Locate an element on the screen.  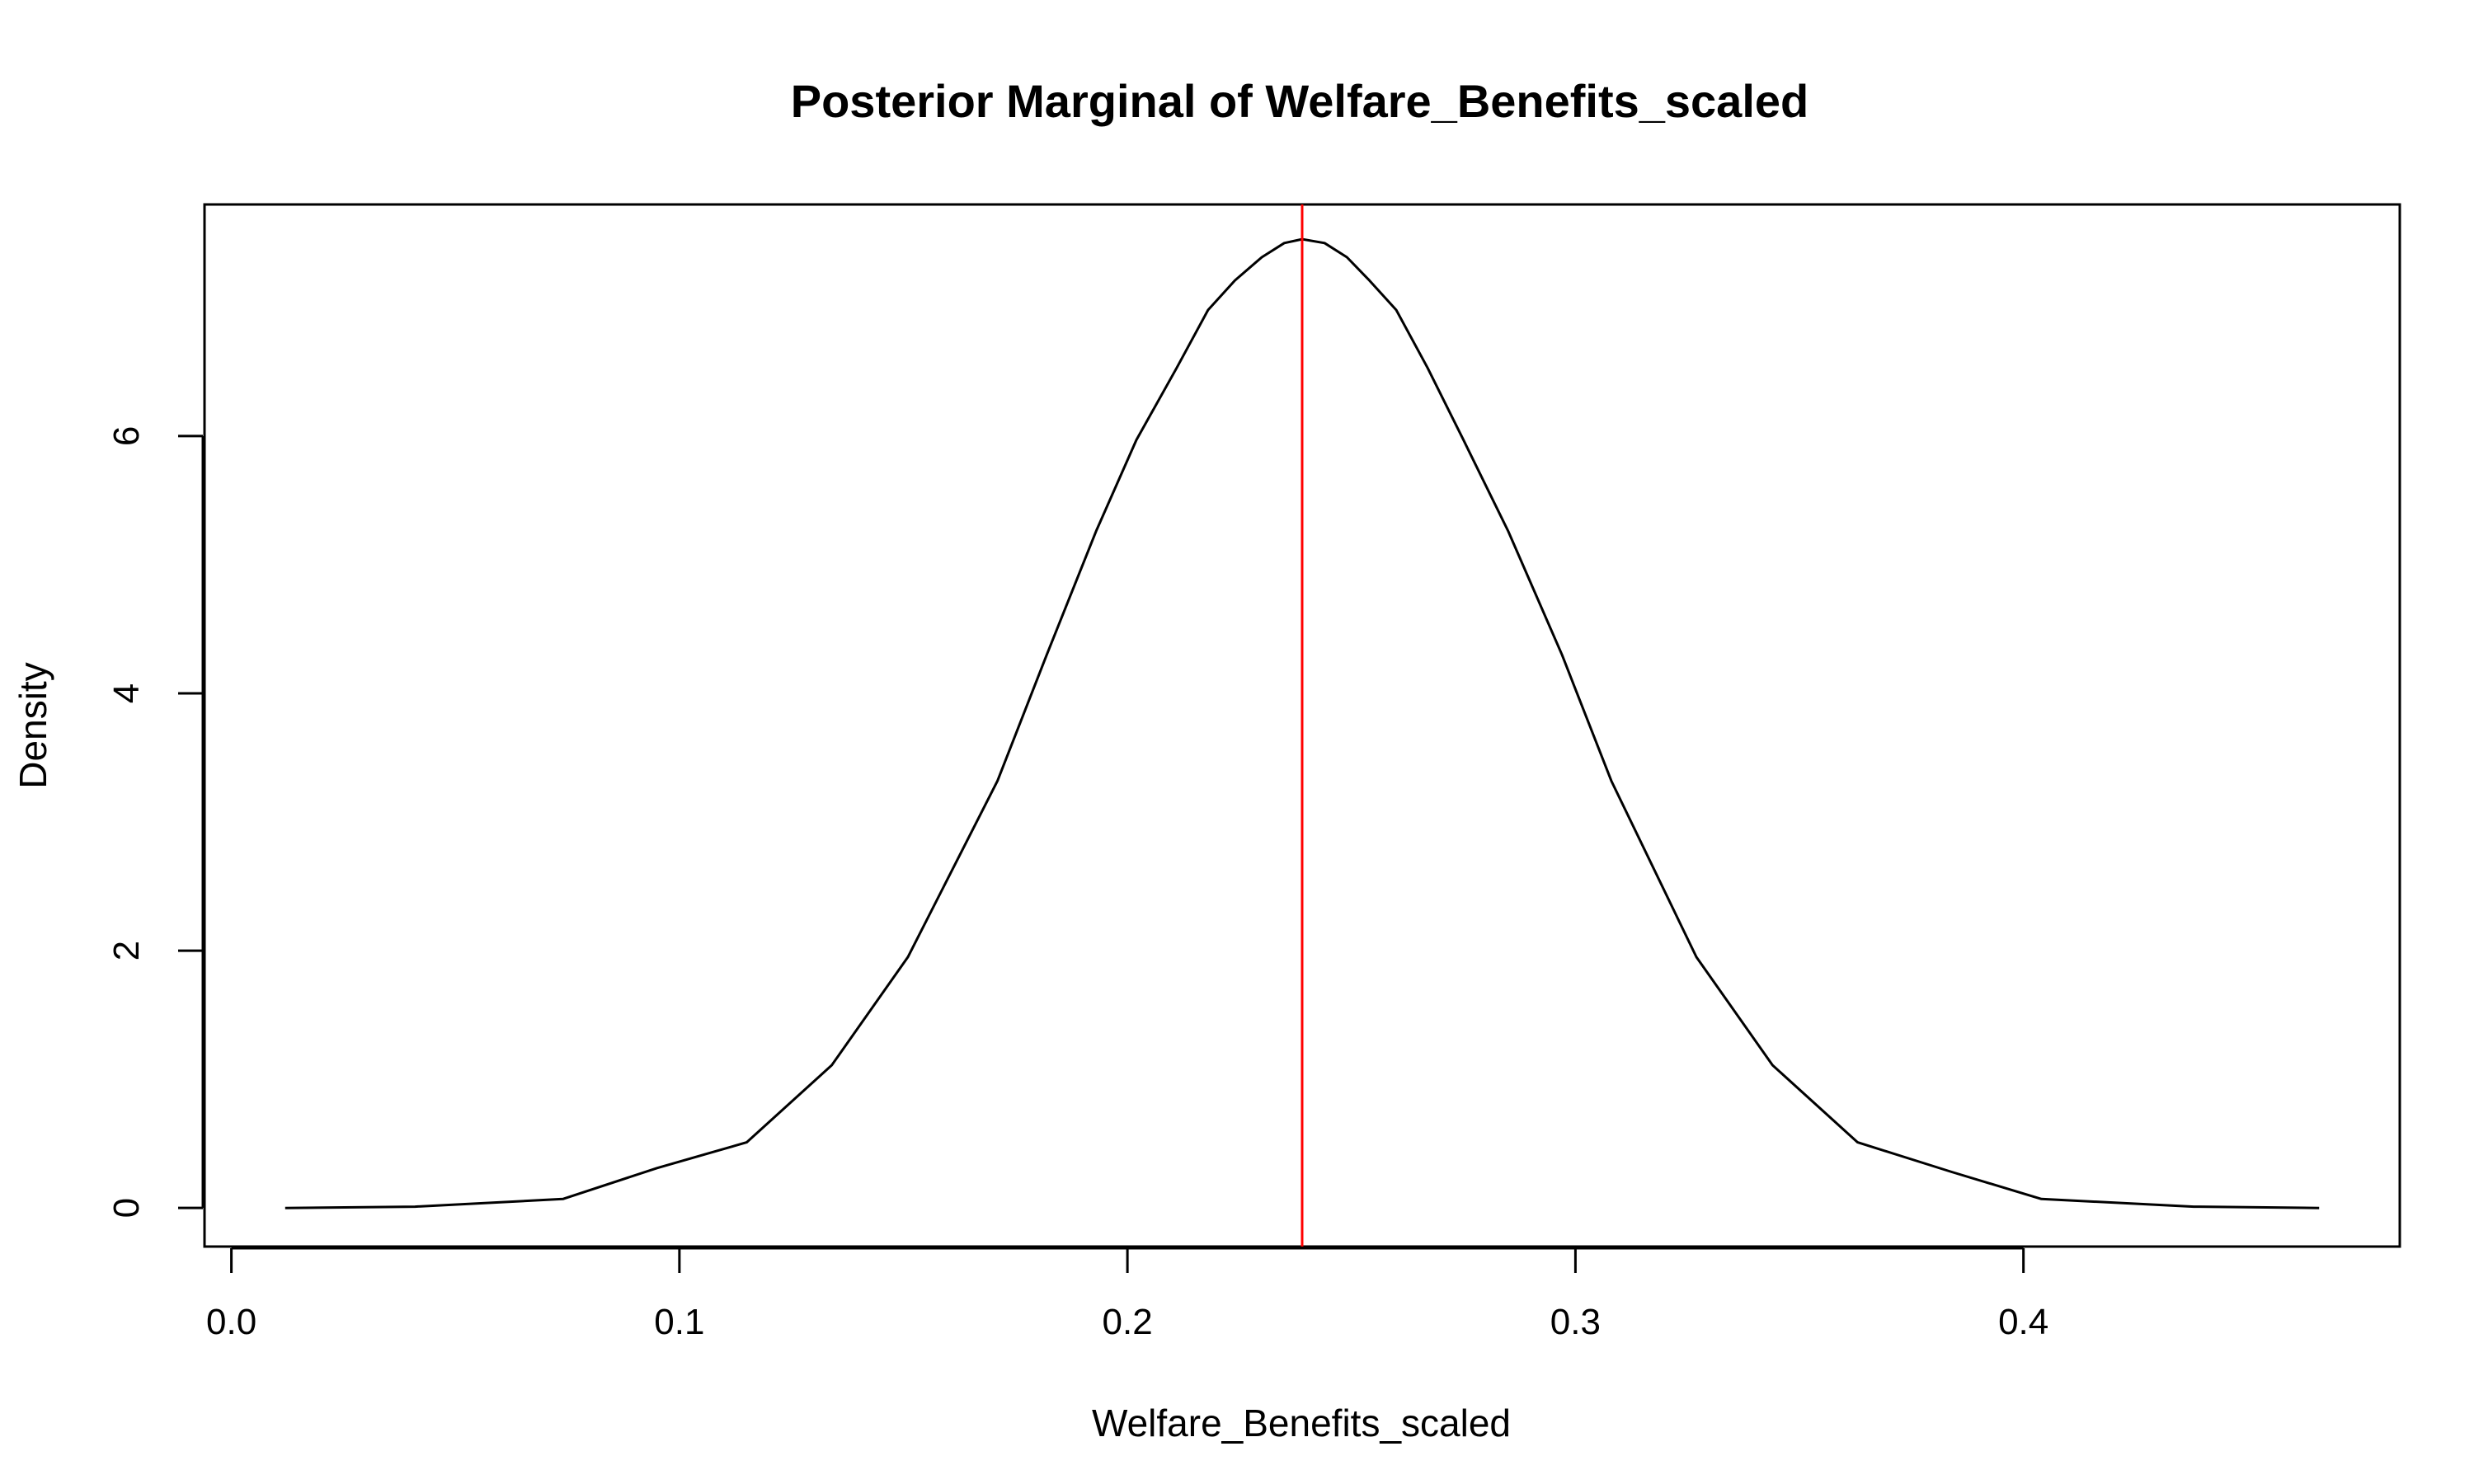
x-tick-label: 0.2 is located at coordinates (1128, 1322).